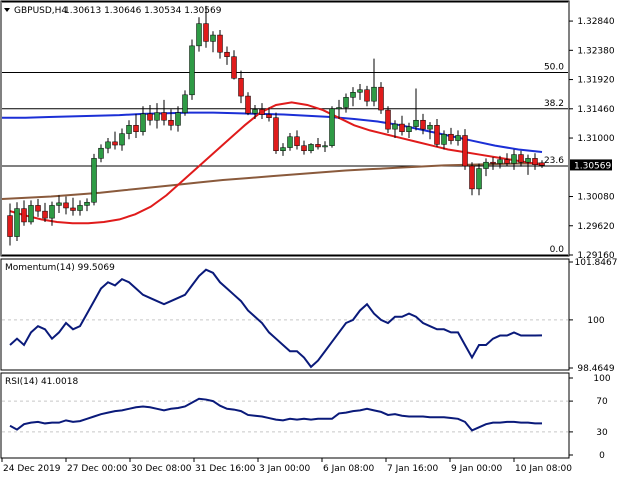  I want to click on last-price-label: 1.30569, so click(592, 166).